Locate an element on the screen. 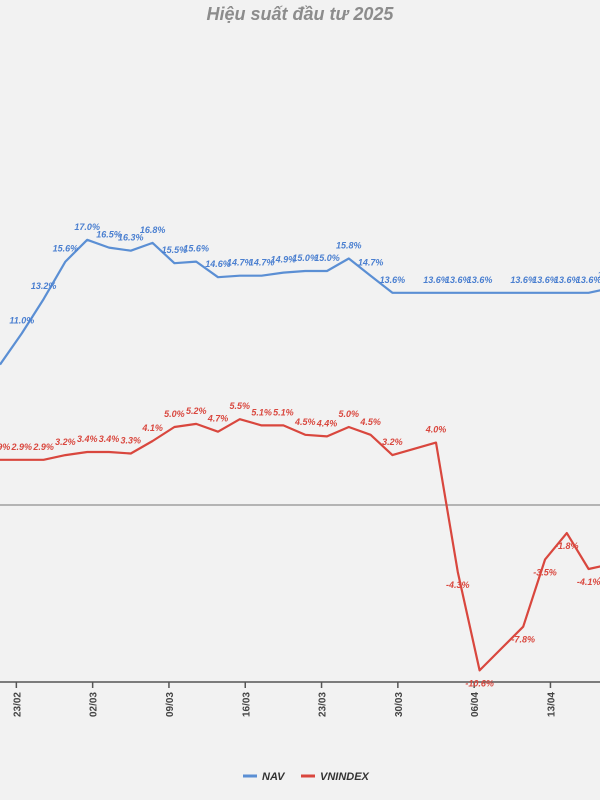 The height and width of the screenshot is (800, 600). data-label: 16.3% is located at coordinates (131, 238).